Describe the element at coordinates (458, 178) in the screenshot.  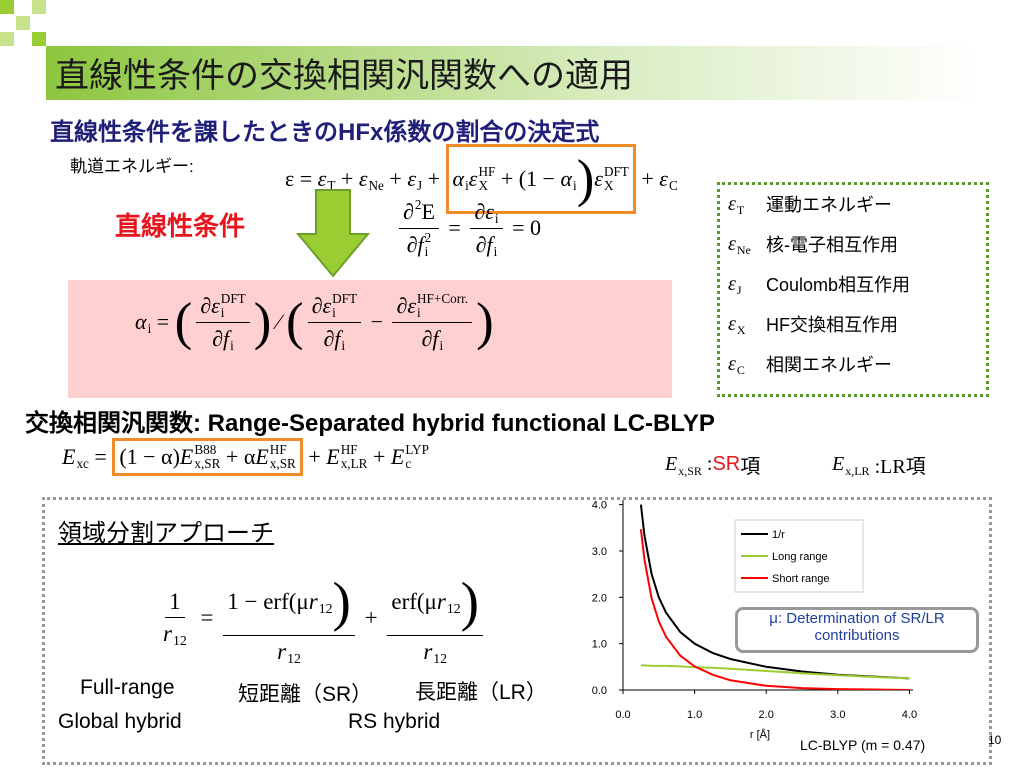
I see `symbol-base: α` at that location.